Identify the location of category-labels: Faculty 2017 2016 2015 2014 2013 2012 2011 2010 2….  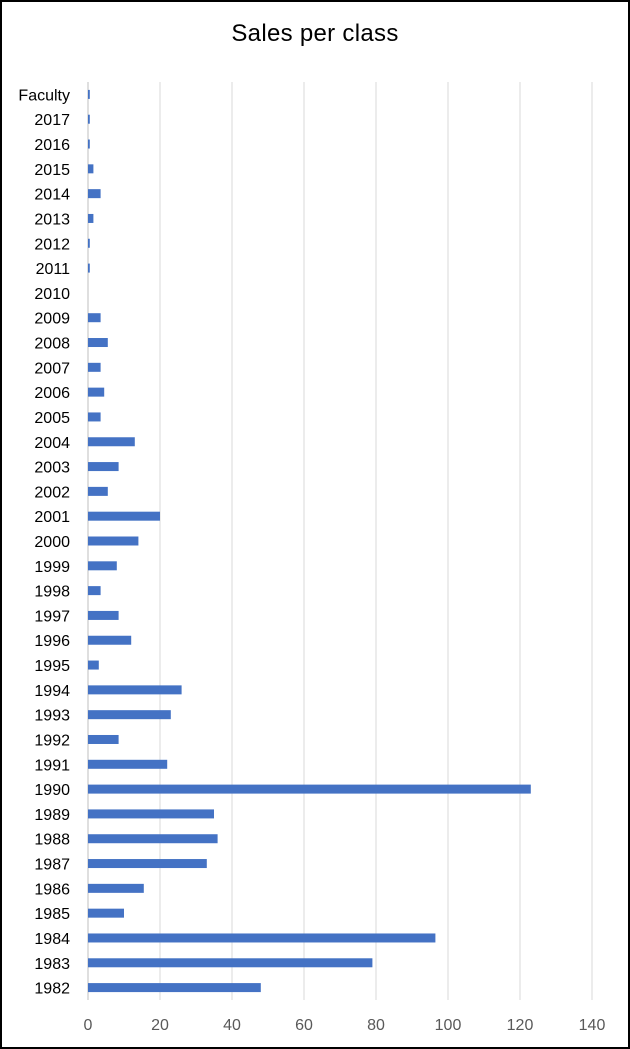
(44, 542).